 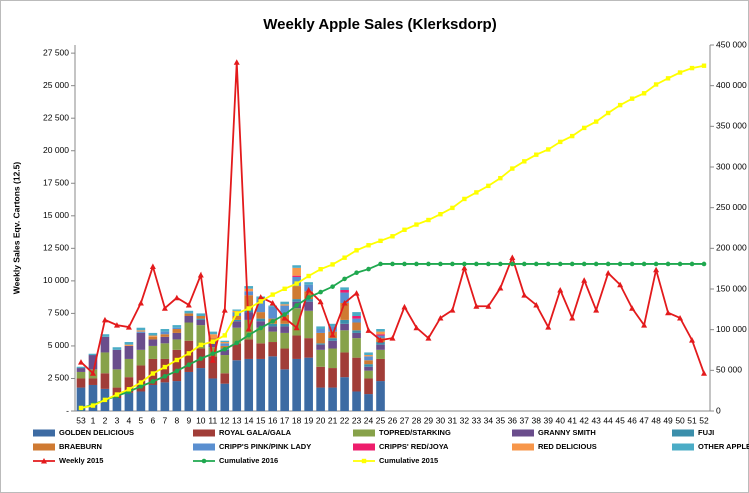 I want to click on x-tick-label: 33, so click(x=477, y=420).